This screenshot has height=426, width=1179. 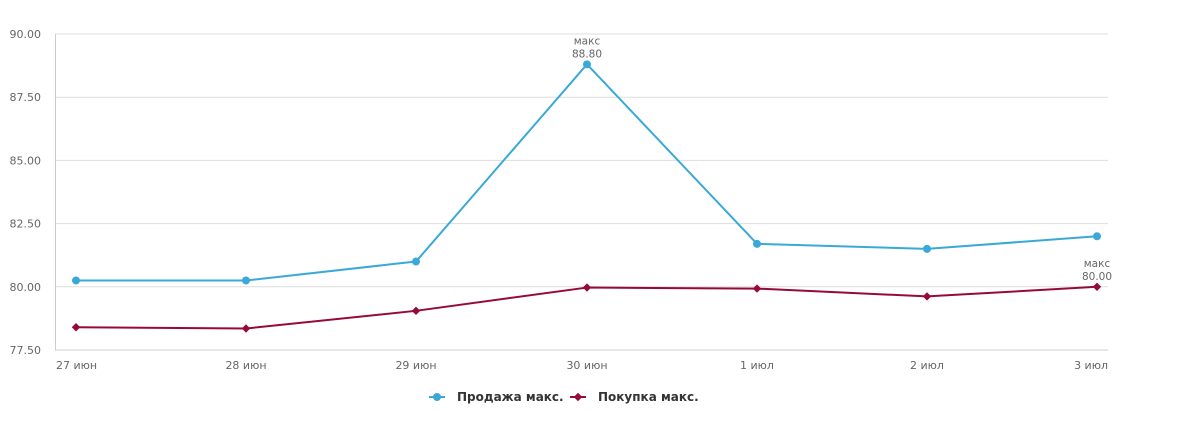 I want to click on legend-label: Покупка макс., so click(x=648, y=397).